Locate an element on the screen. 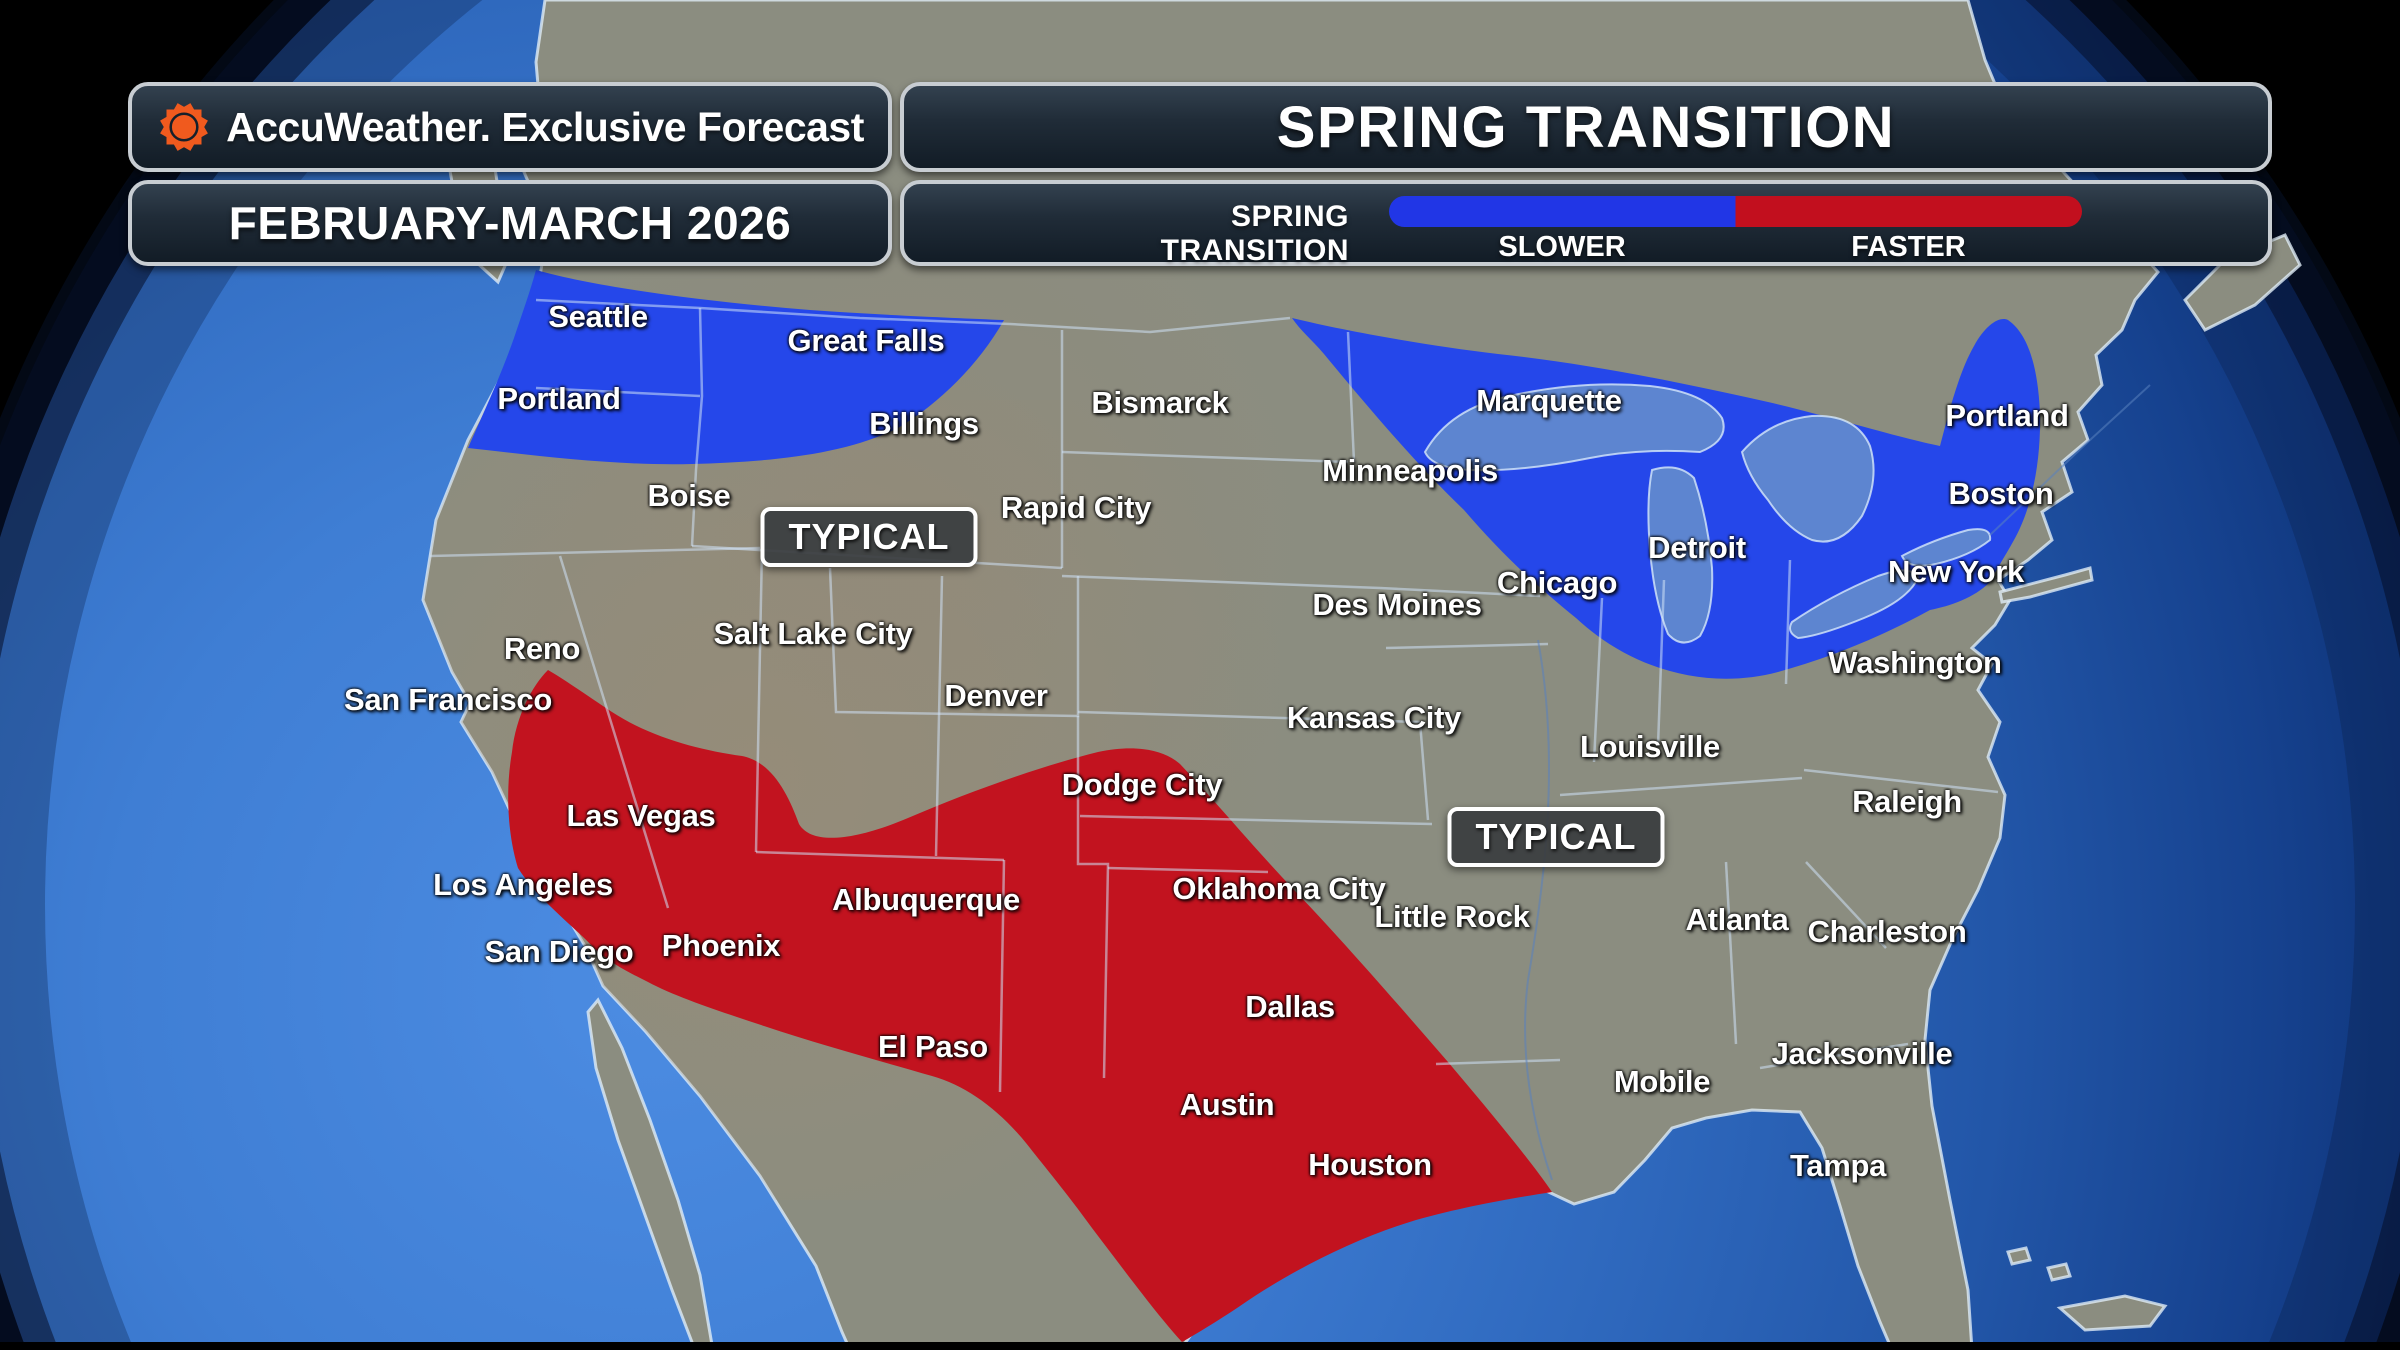 The width and height of the screenshot is (2400, 1350). bottom-strip is located at coordinates (1200, 1346).